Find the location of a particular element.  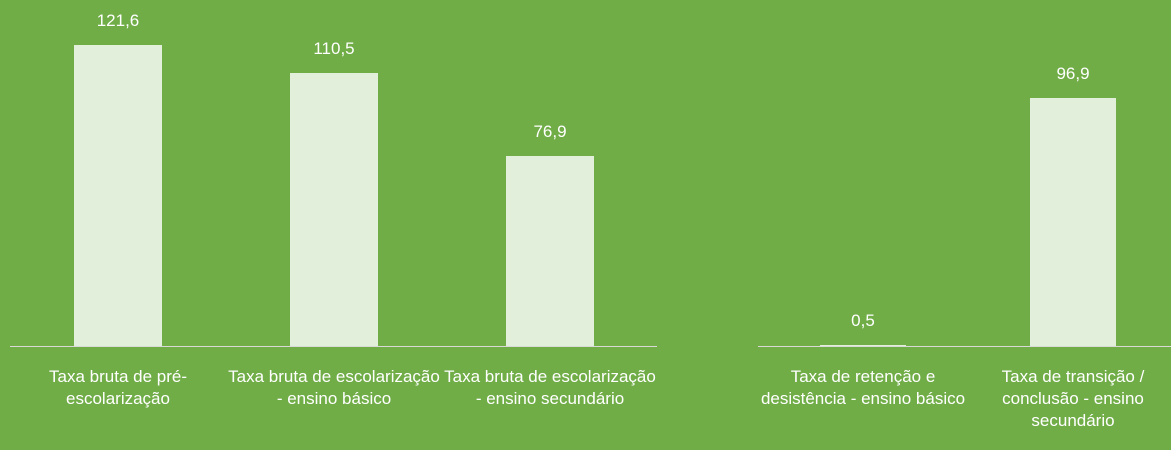

value-label: 110,5 is located at coordinates (334, 48).